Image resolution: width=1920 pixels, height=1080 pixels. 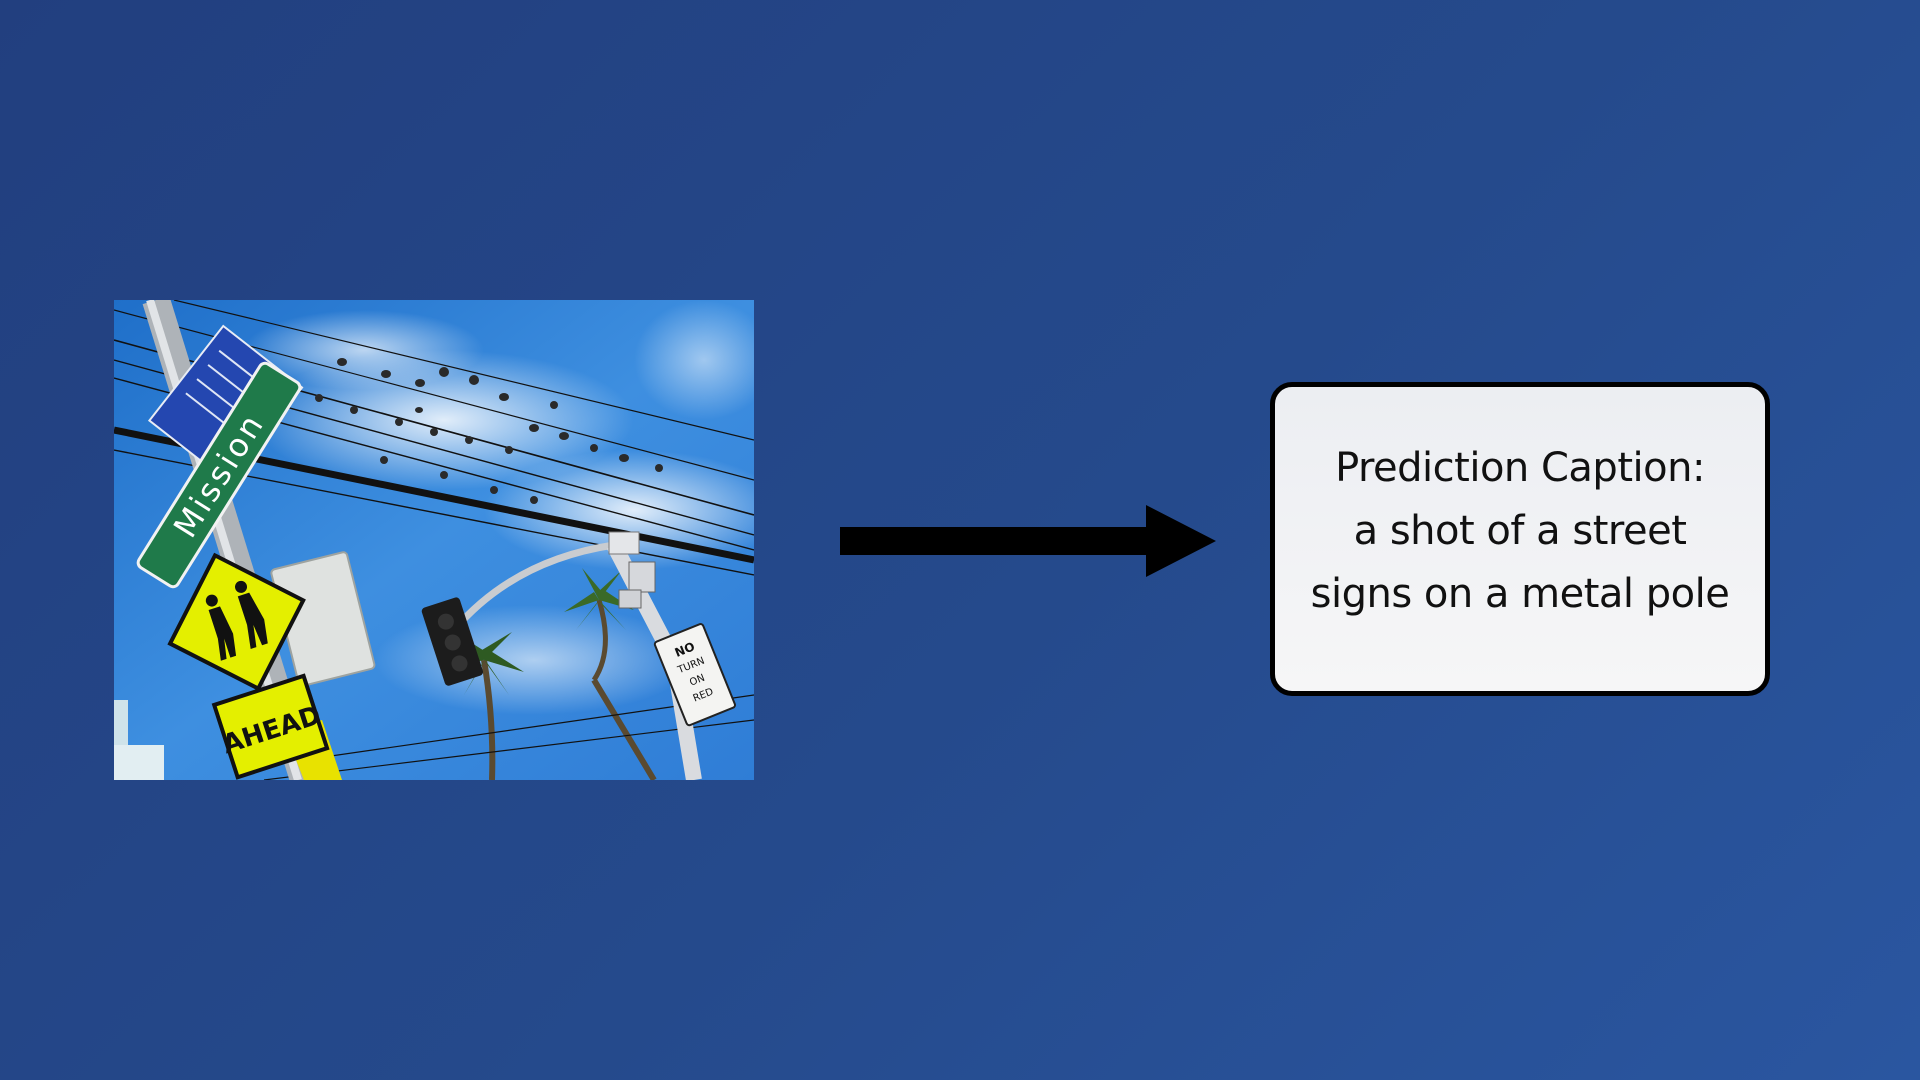 I want to click on traffic-light, so click(x=452, y=641).